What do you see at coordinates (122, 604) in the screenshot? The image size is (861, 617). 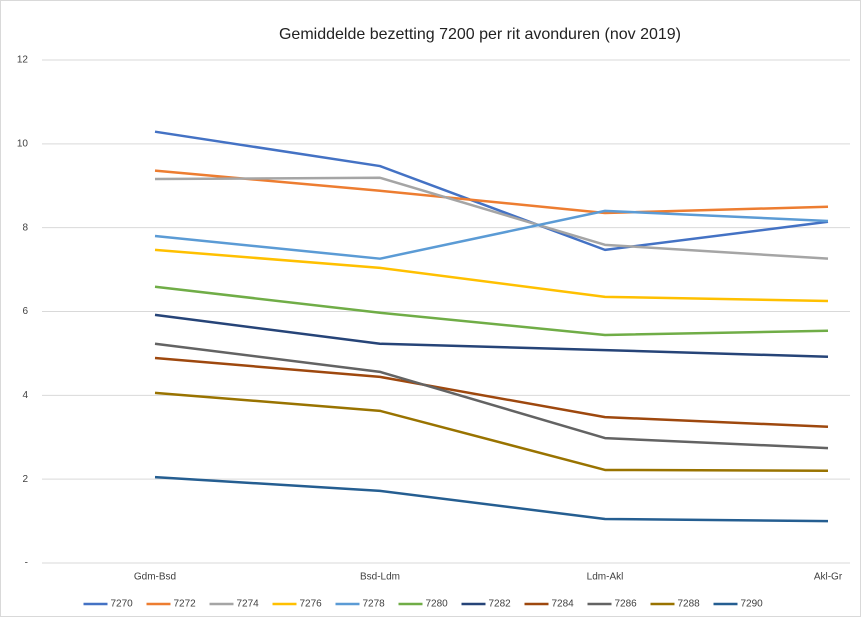 I see `legend-label: 7270` at bounding box center [122, 604].